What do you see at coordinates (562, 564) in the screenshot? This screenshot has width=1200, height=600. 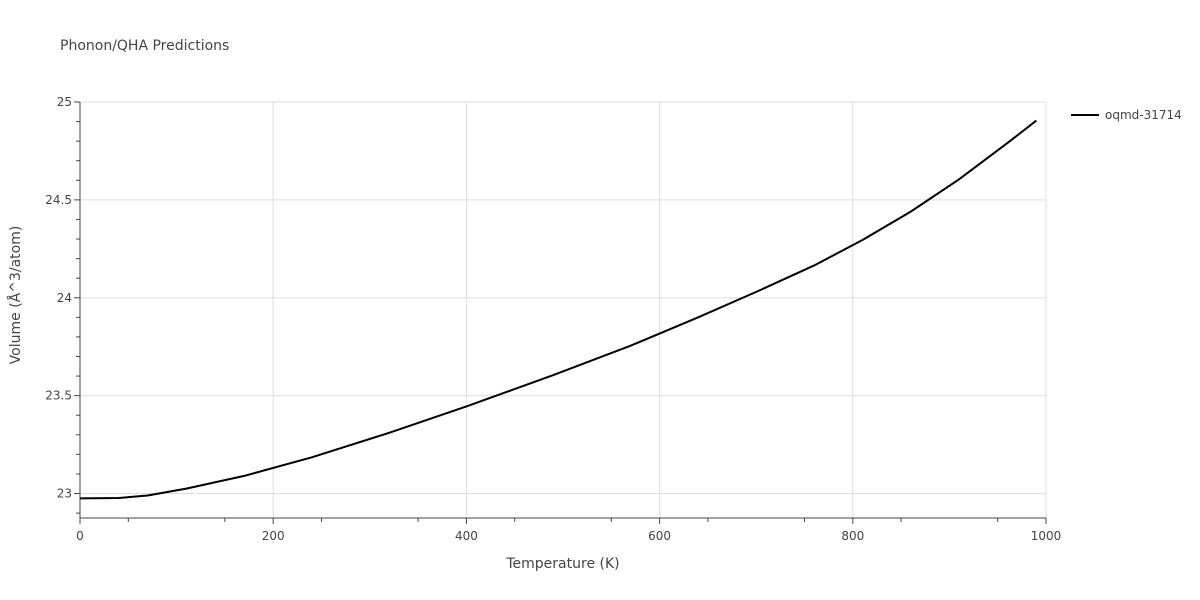 I see `x-axis-title: Temperature (K)` at bounding box center [562, 564].